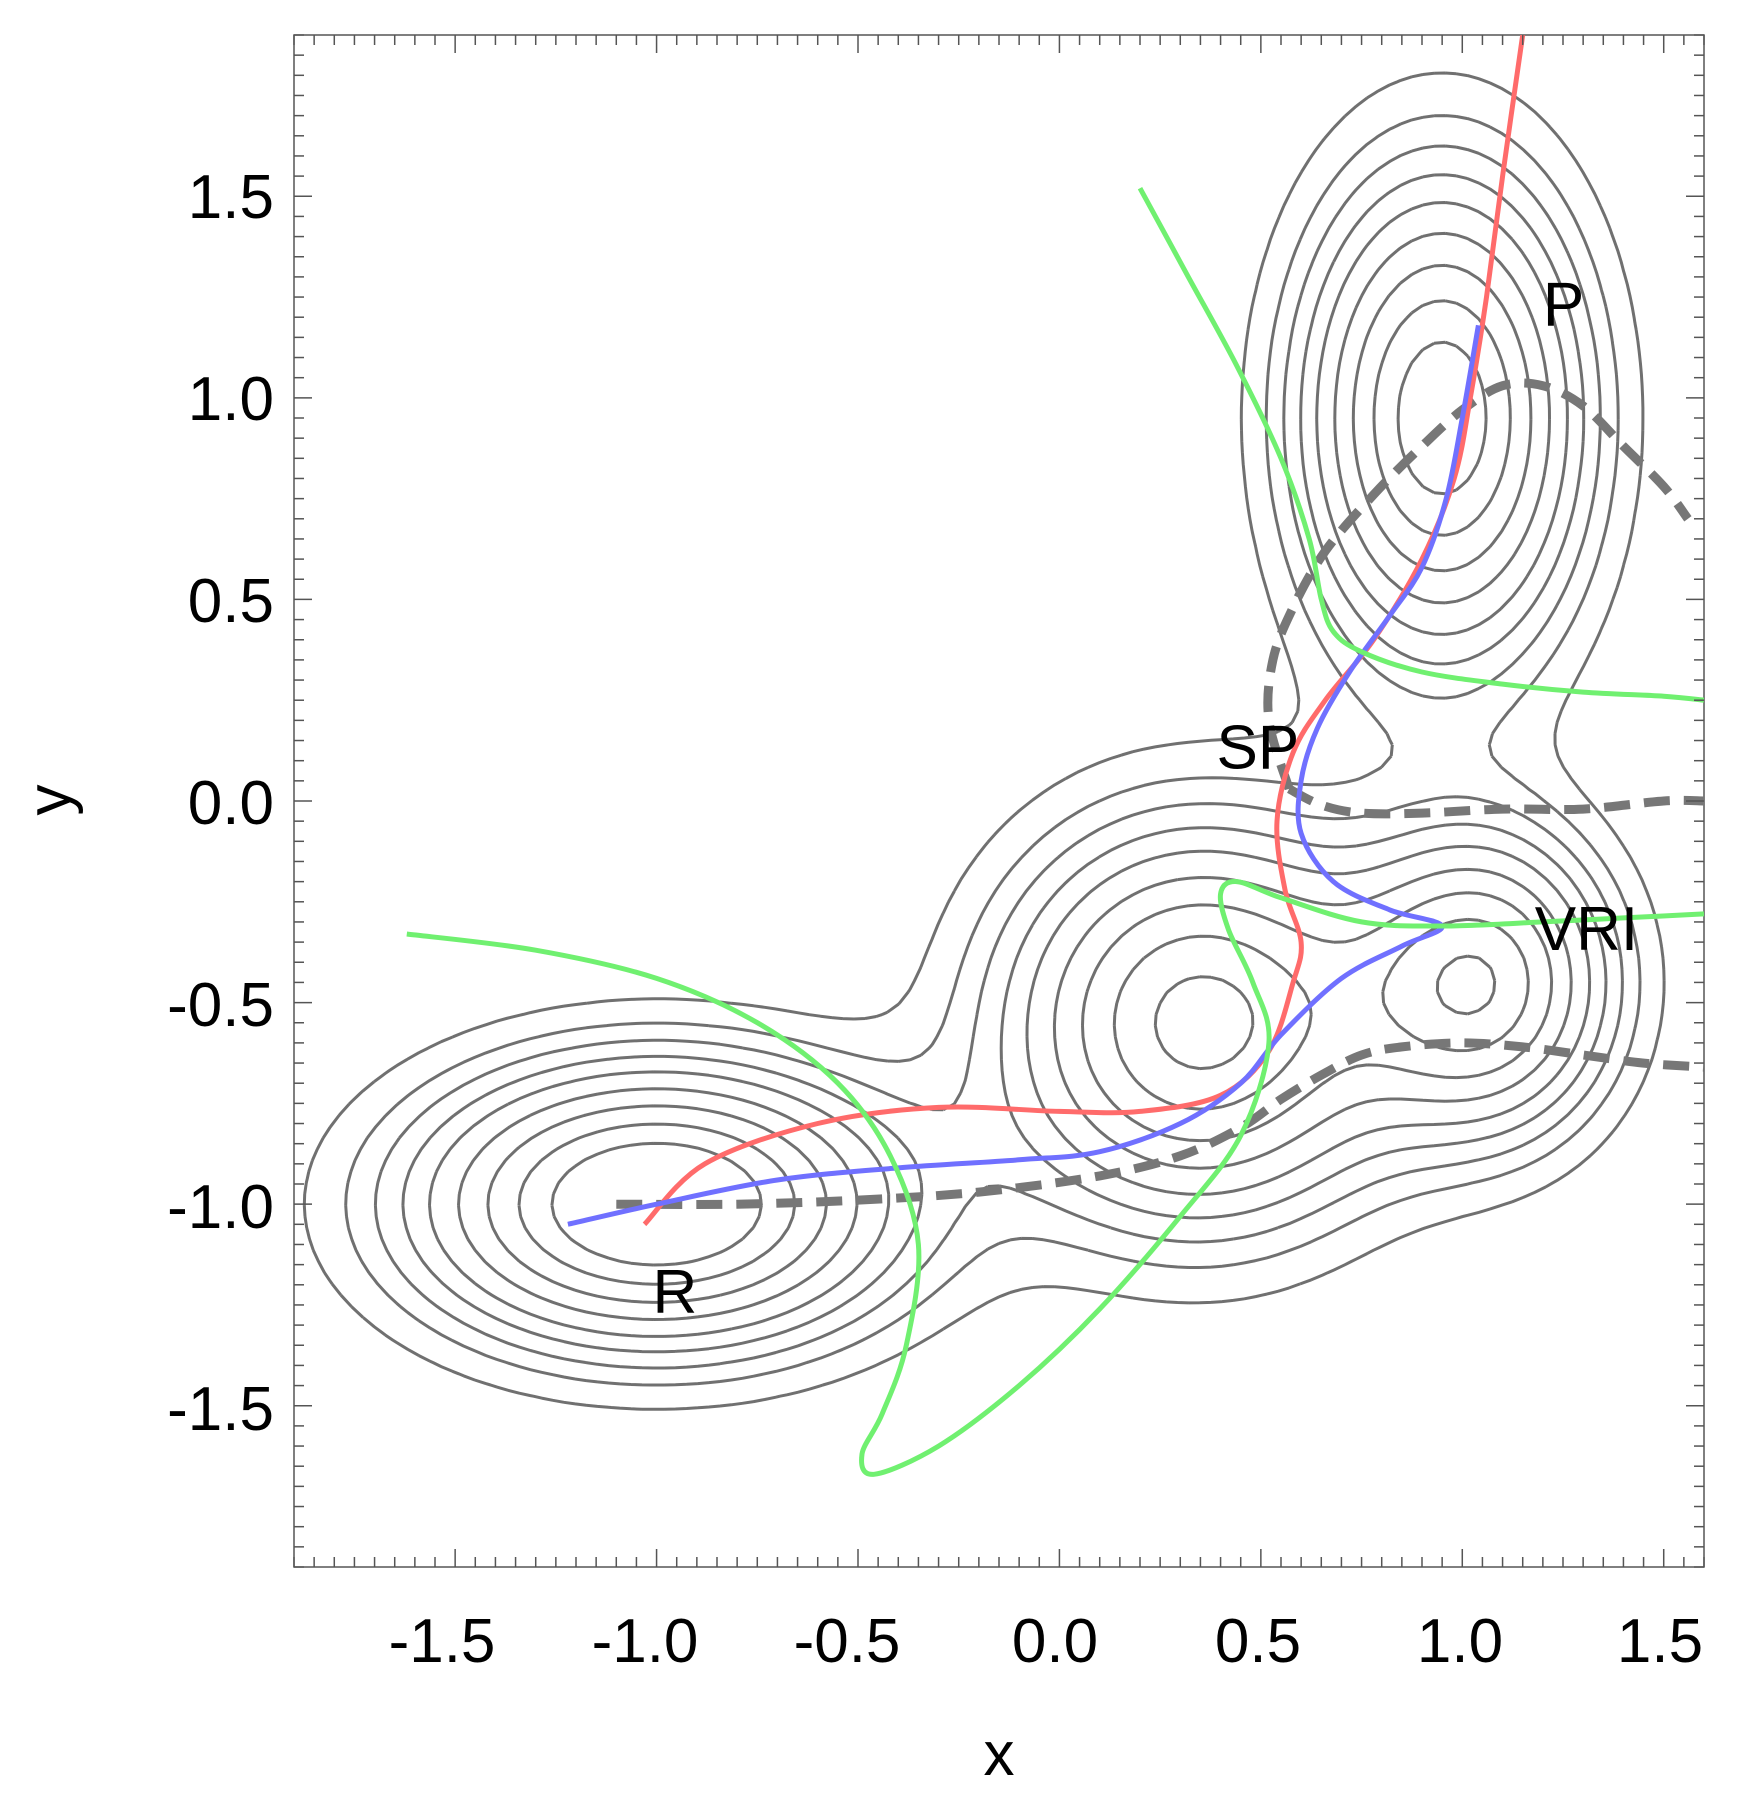 The height and width of the screenshot is (1800, 1739). Describe the element at coordinates (1660, 1641) in the screenshot. I see `x-tick-label: 1.5` at that location.